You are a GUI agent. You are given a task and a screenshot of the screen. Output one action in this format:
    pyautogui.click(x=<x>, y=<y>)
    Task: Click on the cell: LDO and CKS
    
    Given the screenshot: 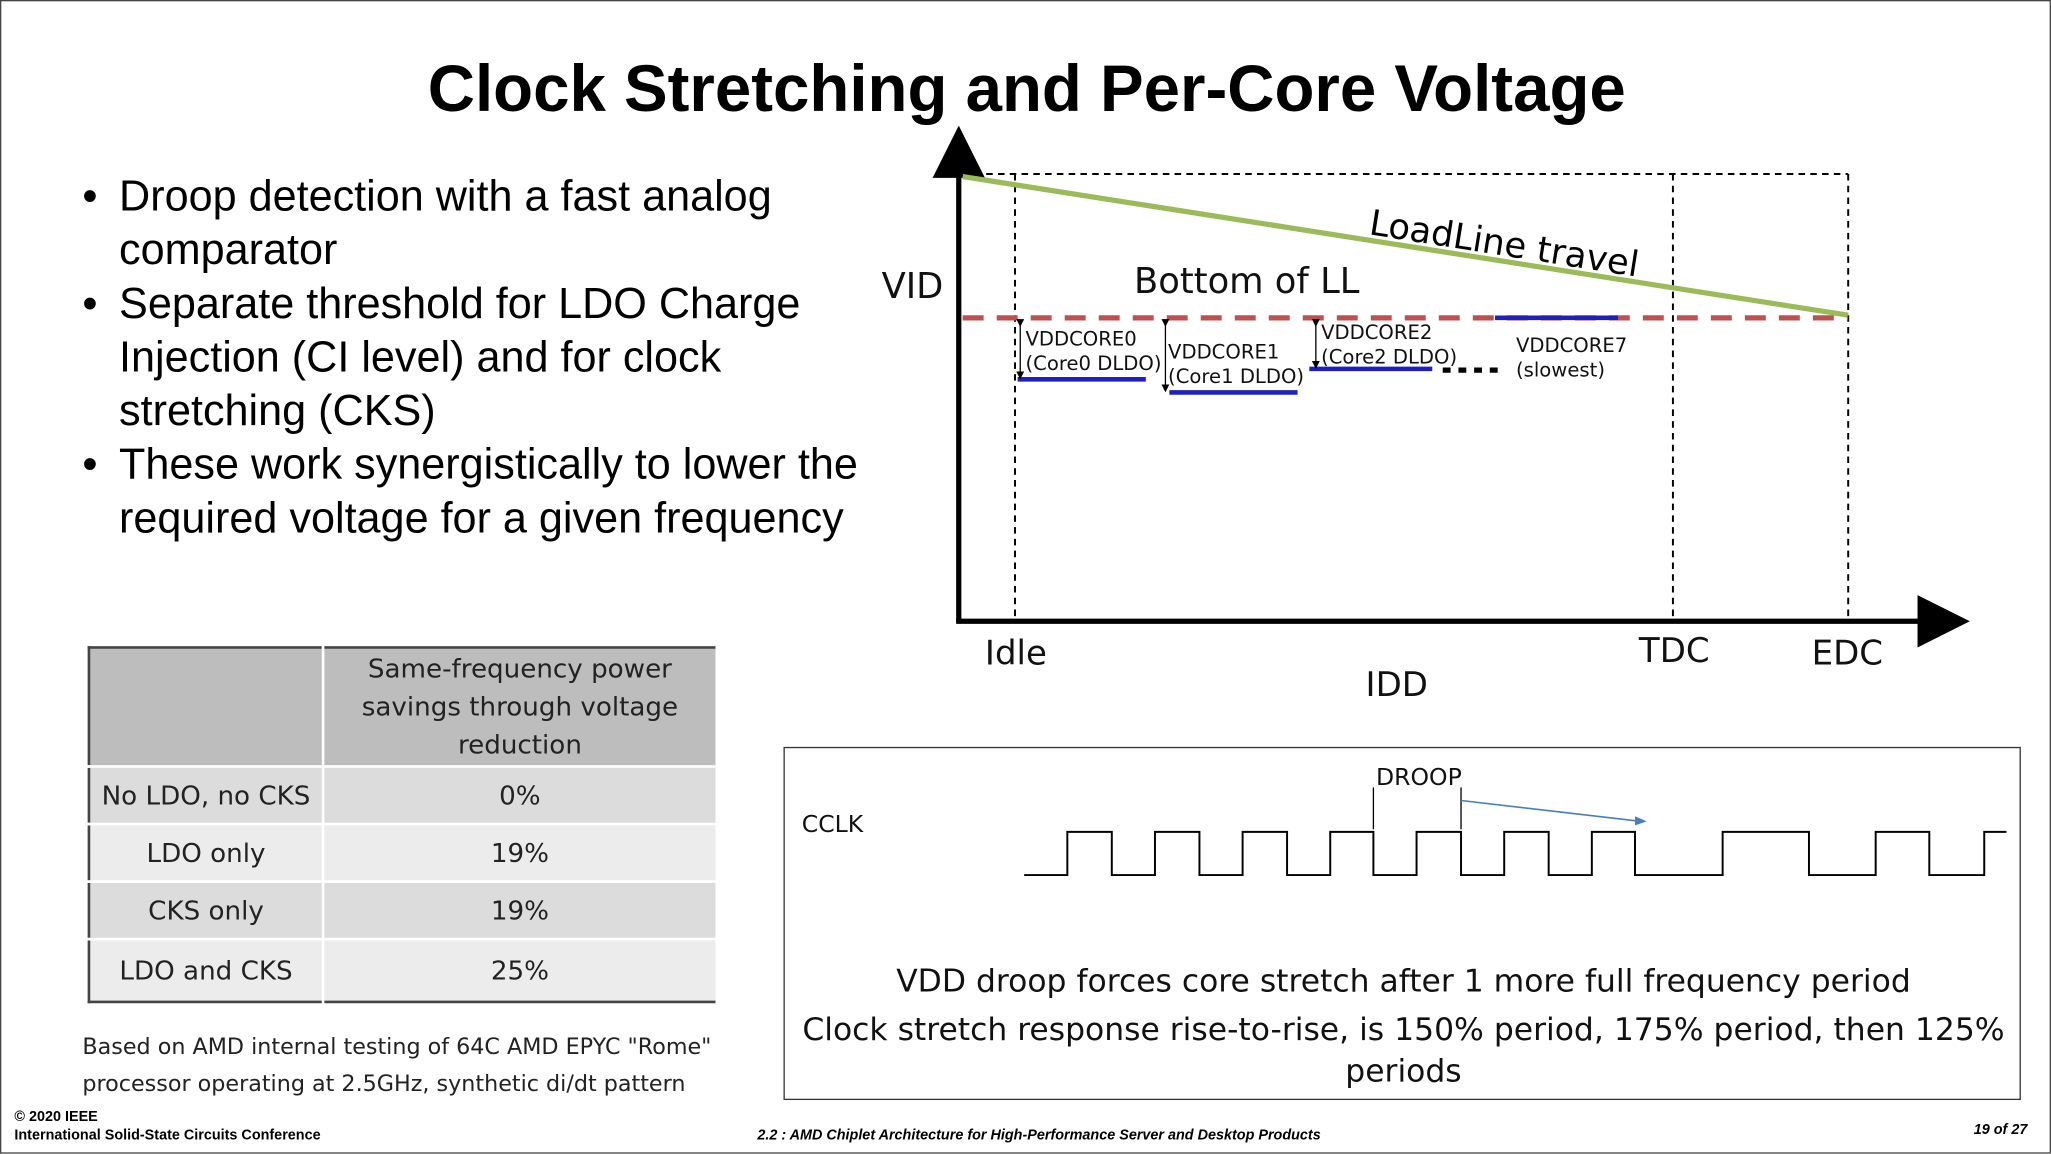 What is the action you would take?
    pyautogui.click(x=206, y=969)
    